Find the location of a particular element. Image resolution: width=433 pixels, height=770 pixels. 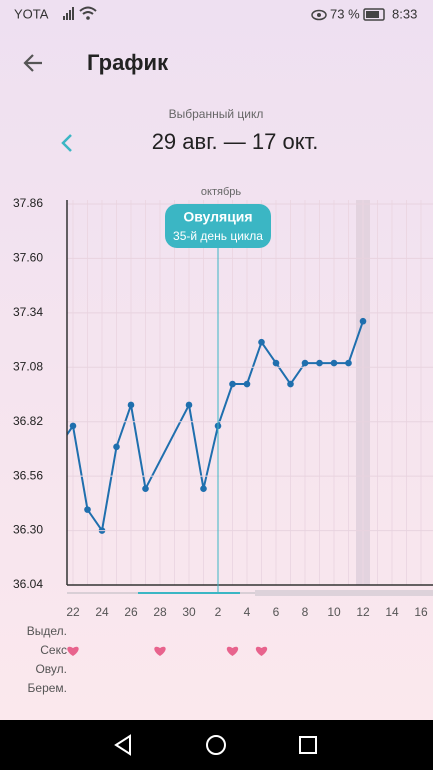

y-tick-label: 36.82 is located at coordinates (28, 421).